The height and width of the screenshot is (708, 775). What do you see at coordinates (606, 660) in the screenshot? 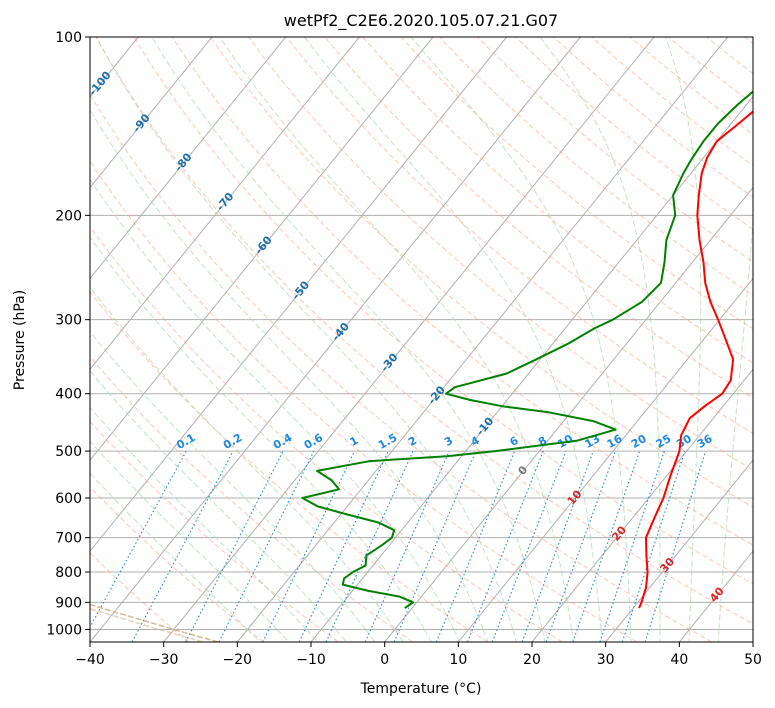
I see `x-tick-label: 30` at bounding box center [606, 660].